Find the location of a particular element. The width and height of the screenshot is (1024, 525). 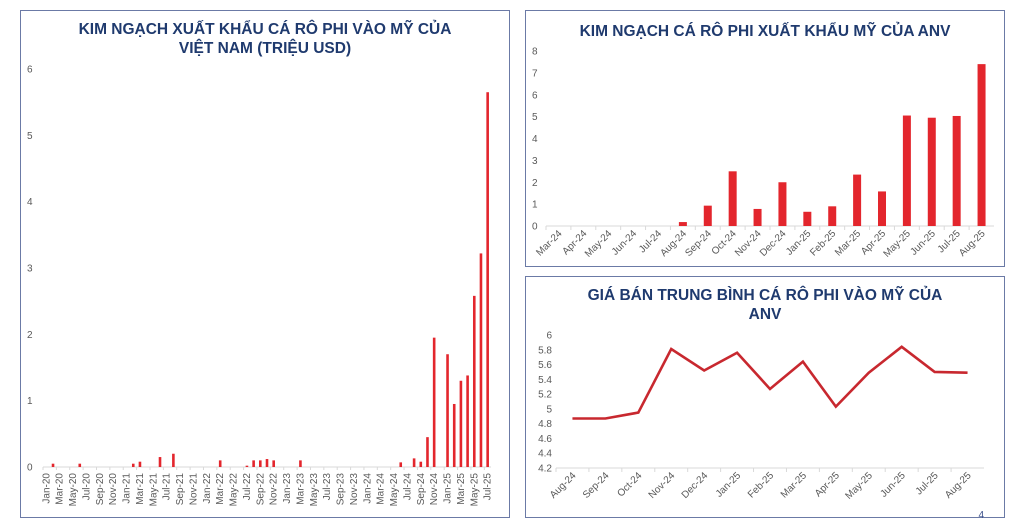

y-tick-label: 3 is located at coordinates (535, 161).